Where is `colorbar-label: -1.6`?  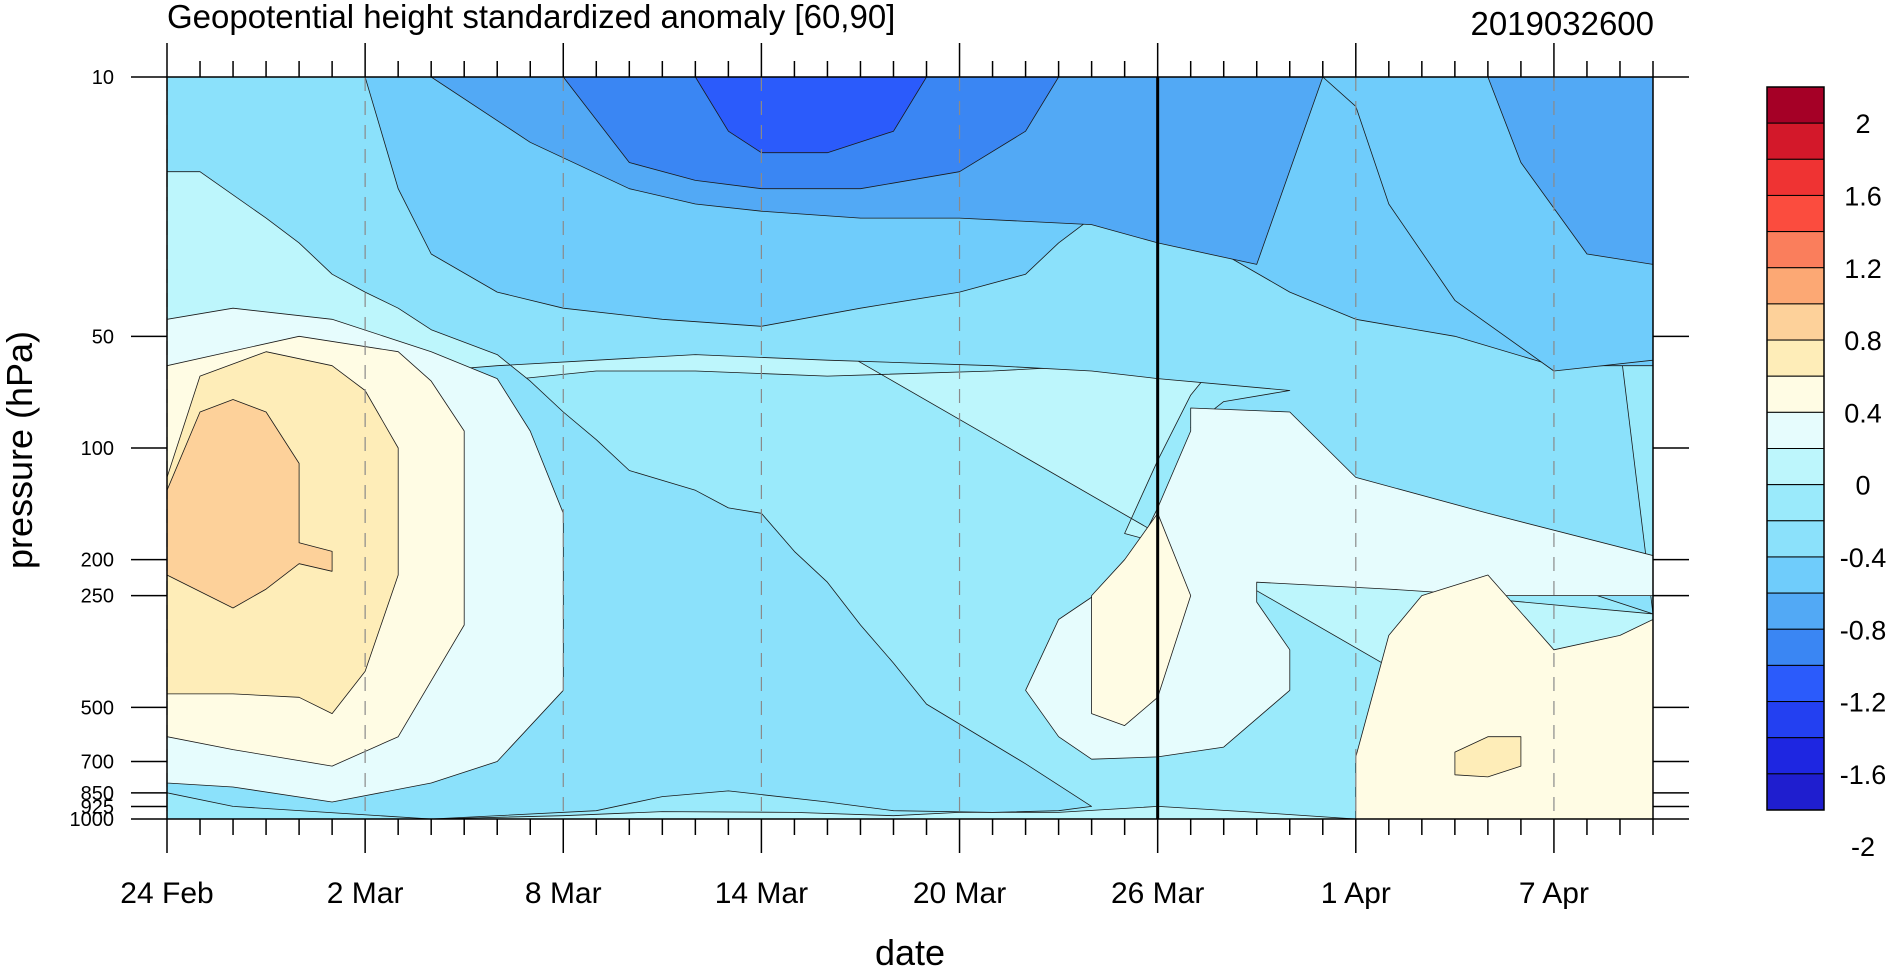 colorbar-label: -1.6 is located at coordinates (1863, 775).